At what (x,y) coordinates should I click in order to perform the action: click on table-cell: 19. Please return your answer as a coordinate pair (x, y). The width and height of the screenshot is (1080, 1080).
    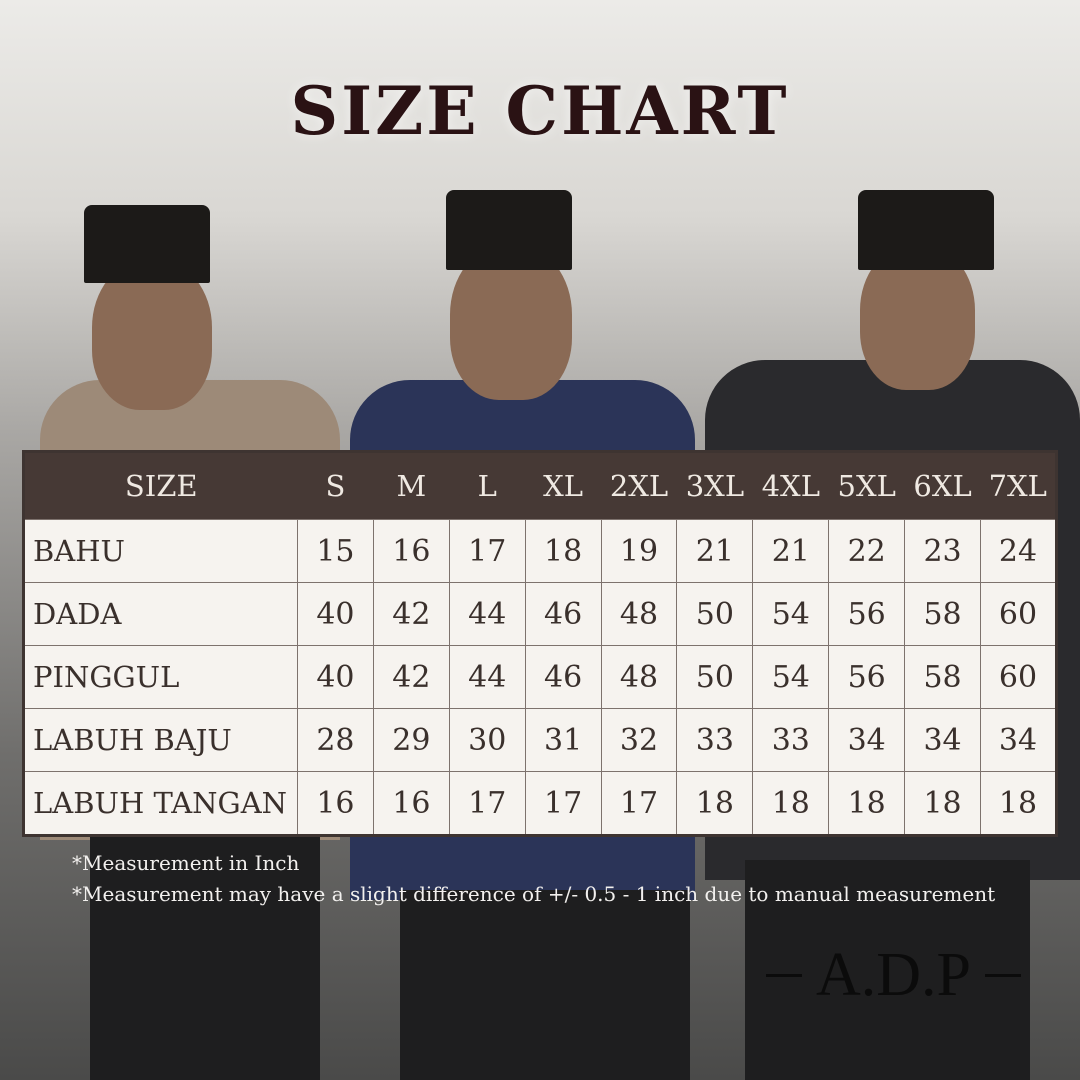
    Looking at the image, I should click on (639, 551).